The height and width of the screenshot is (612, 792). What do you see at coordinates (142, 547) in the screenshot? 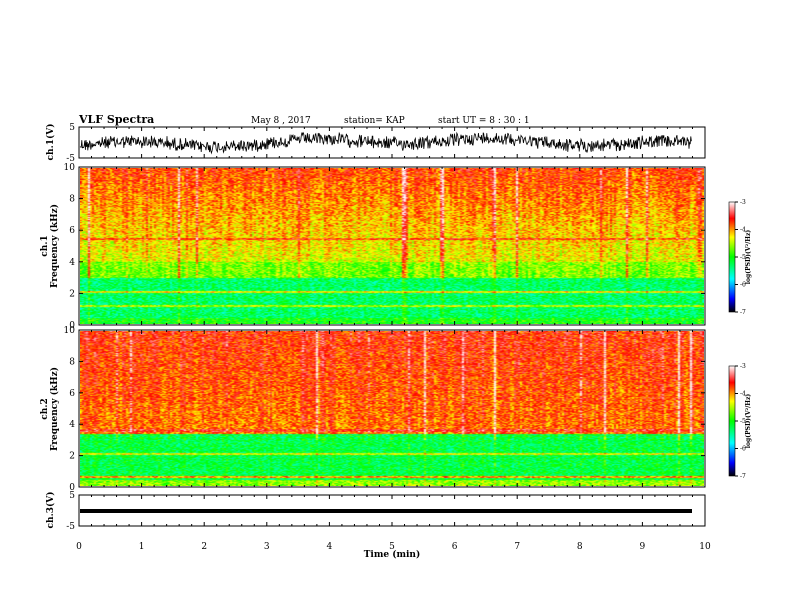
I see `time-axis-tick-label: 1` at bounding box center [142, 547].